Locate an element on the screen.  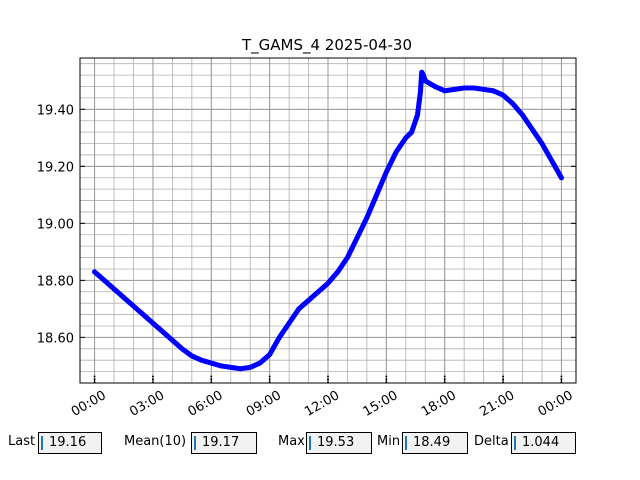
chart-title: T_GAMS_4 2025-04-30 is located at coordinates (326, 45).